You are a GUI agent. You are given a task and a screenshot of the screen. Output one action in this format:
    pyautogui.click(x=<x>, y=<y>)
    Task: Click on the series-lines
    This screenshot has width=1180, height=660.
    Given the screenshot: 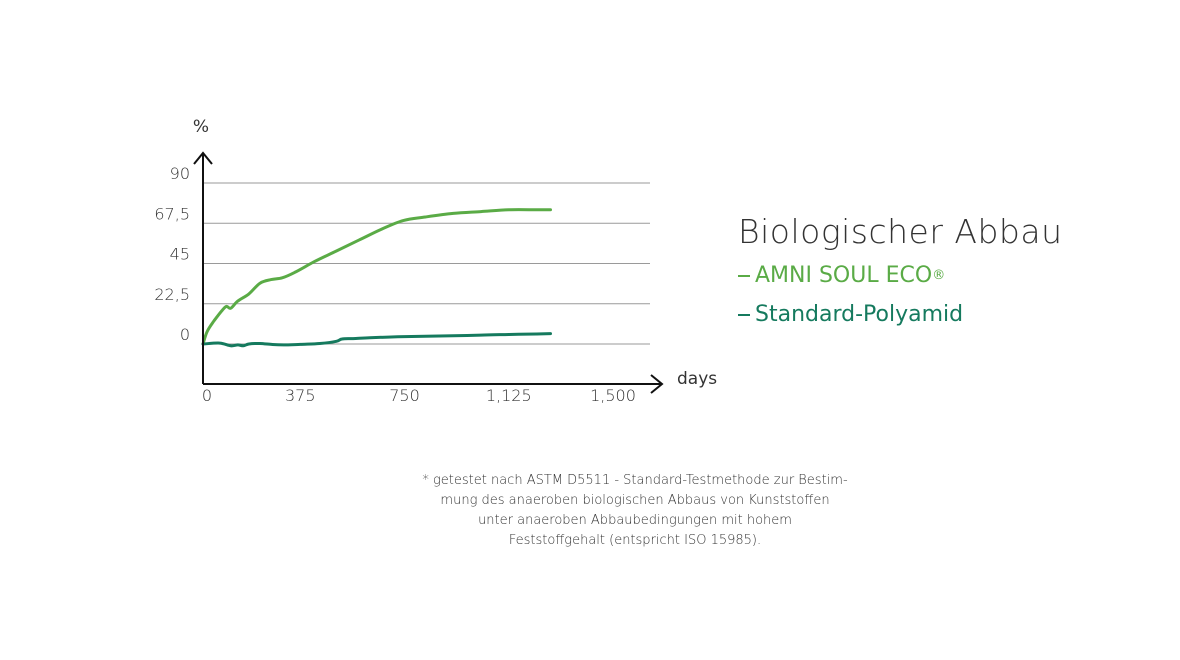 What is the action you would take?
    pyautogui.click(x=376, y=278)
    